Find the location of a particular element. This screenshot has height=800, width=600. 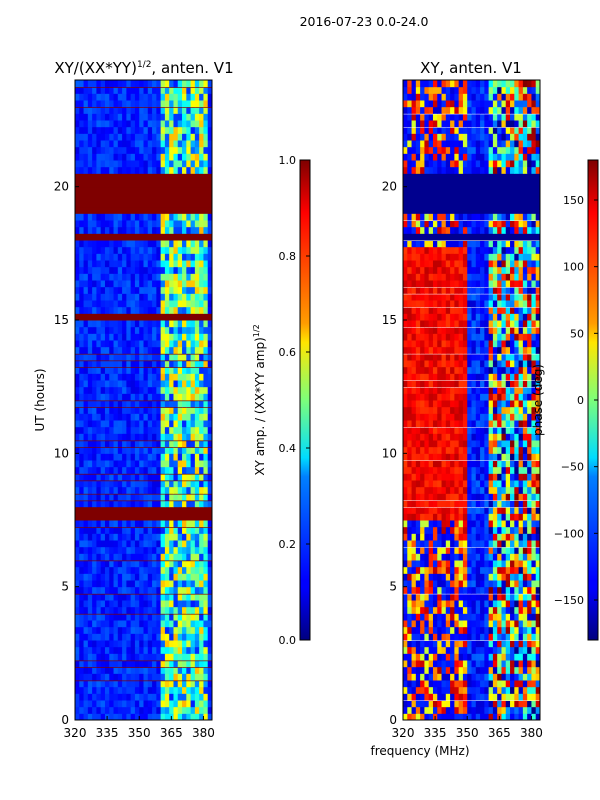

panel1-flagged-band is located at coordinates (143, 237).